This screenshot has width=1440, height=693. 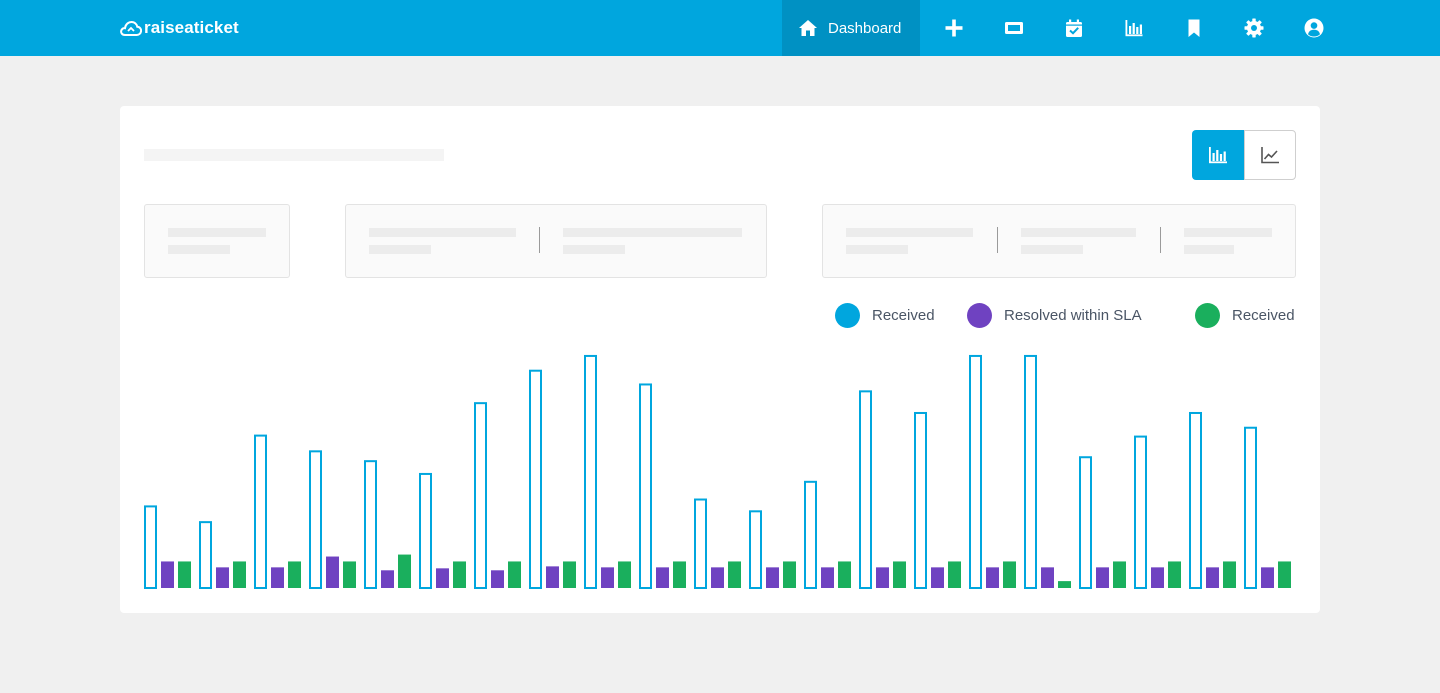 I want to click on nav-new-ticket, so click(x=954, y=28).